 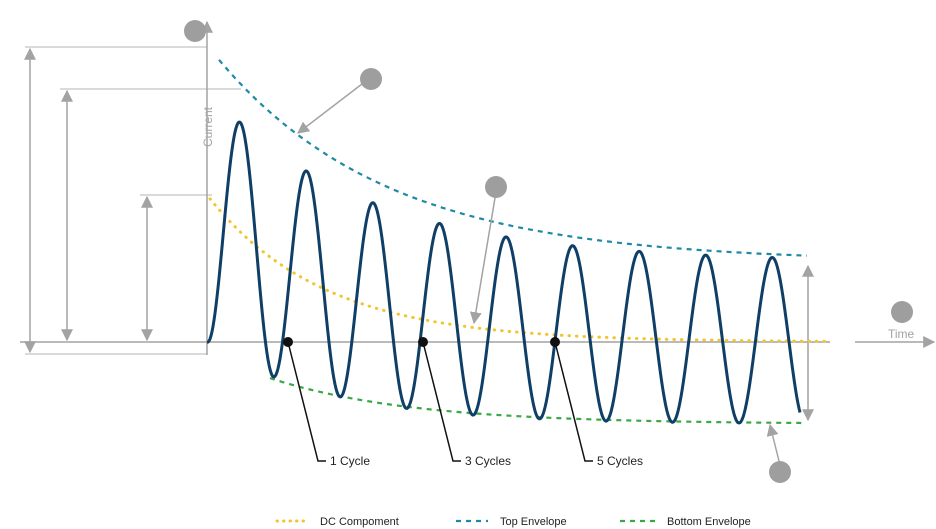 I want to click on cycle-markers: 1 Cycle 3 Cycles 5 Cycles, so click(x=463, y=402).